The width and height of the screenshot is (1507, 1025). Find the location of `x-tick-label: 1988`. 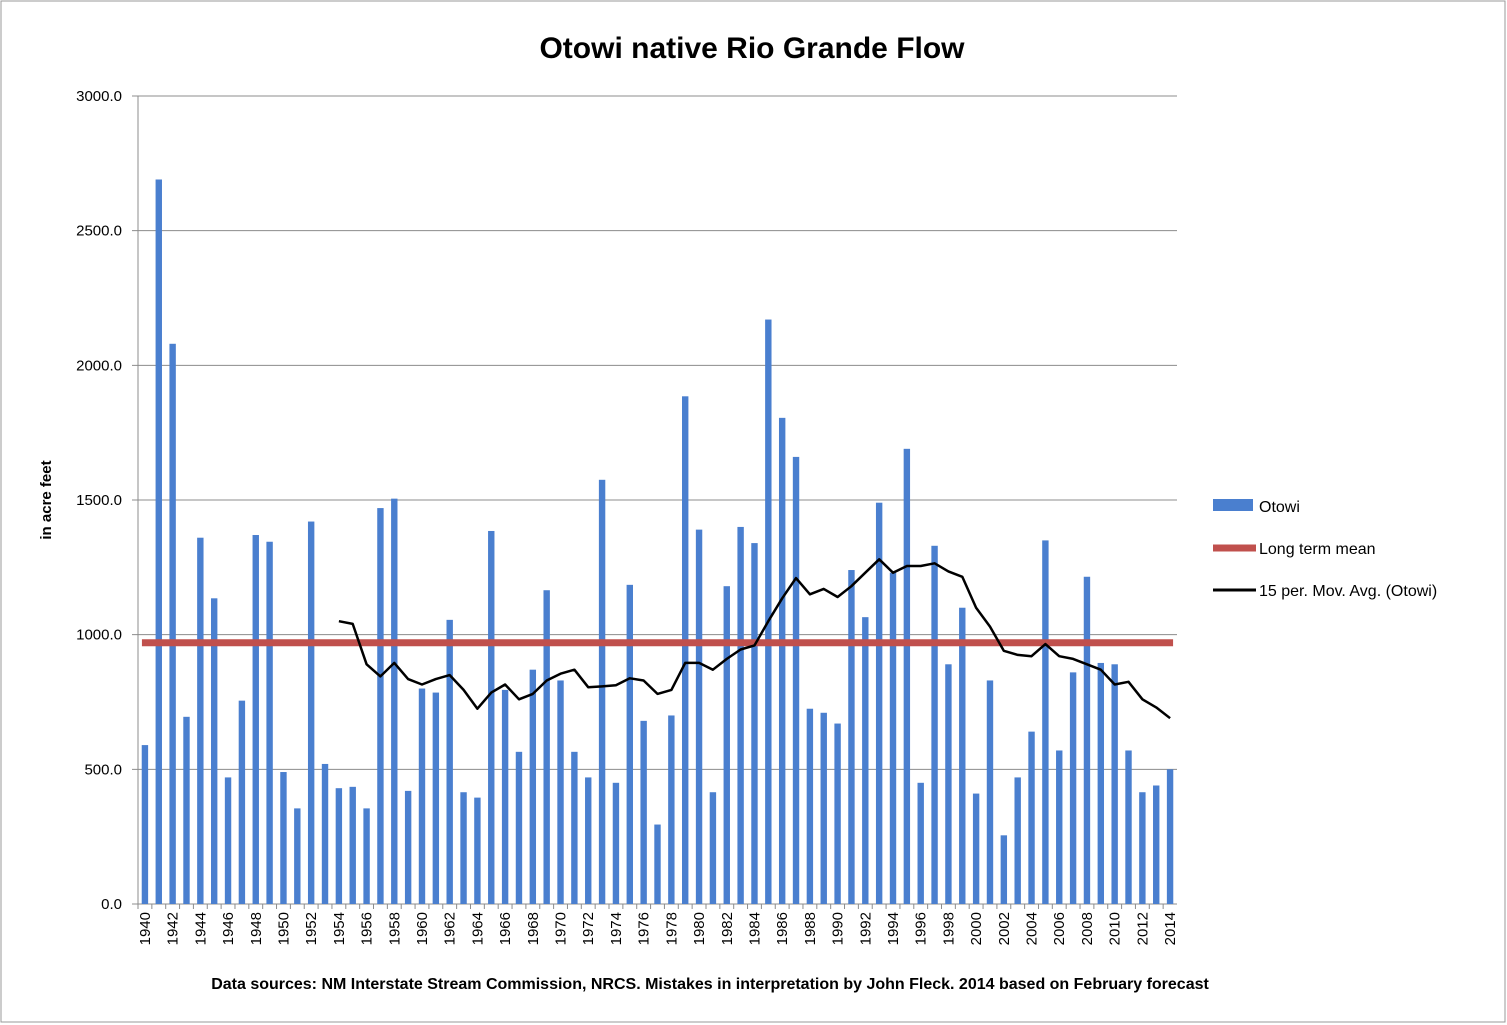

x-tick-label: 1988 is located at coordinates (810, 928).